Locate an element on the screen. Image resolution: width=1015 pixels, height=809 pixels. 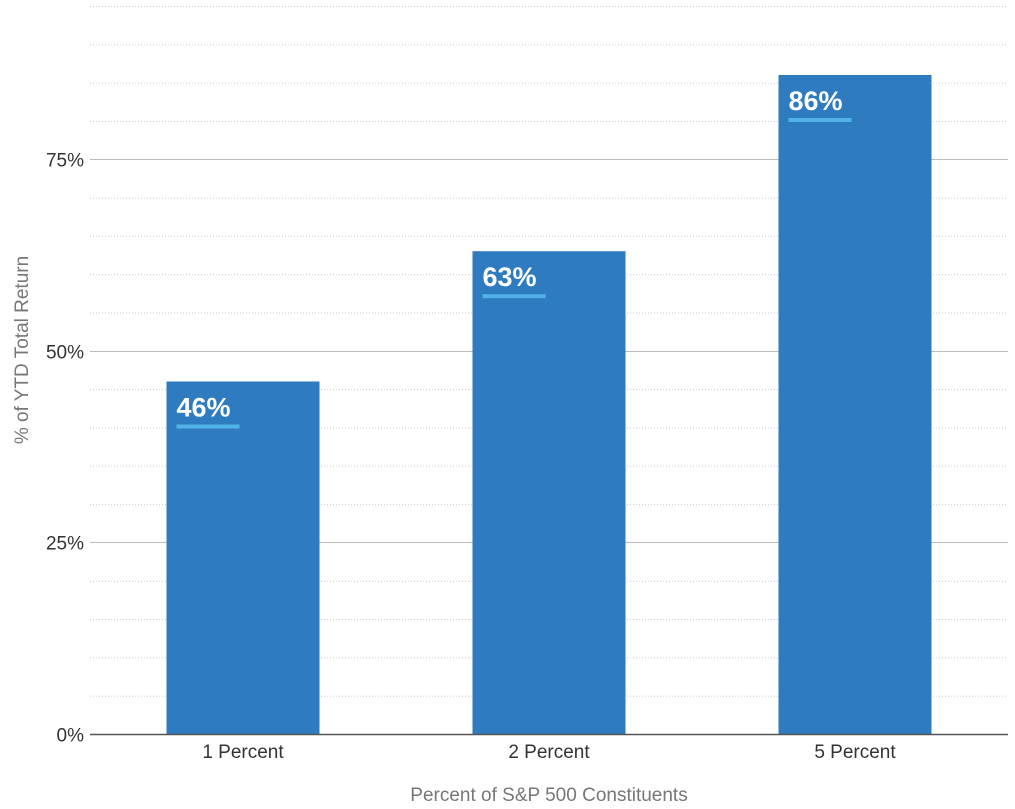
x-axis-title: Percent of S&P 500 Constituents is located at coordinates (548, 795).